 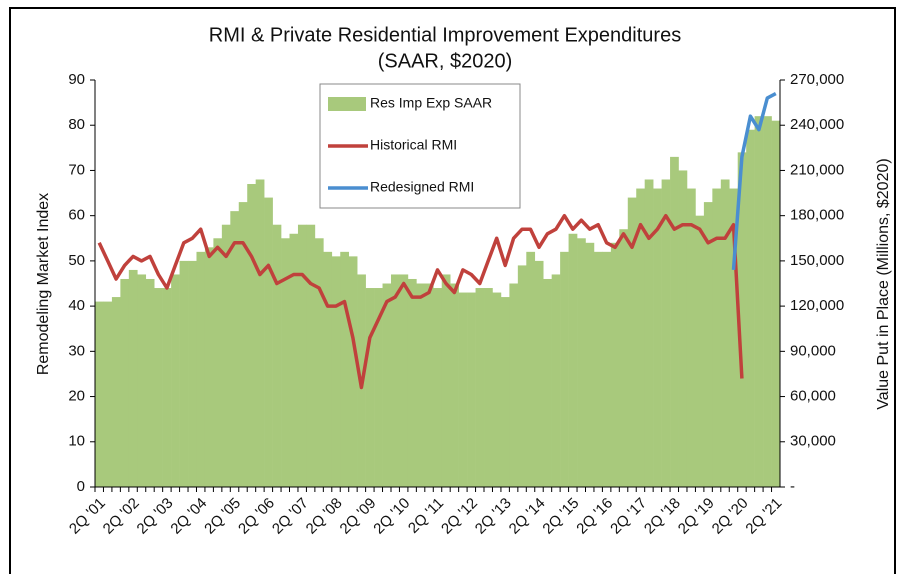 I want to click on legend-swatch, so click(x=347, y=104).